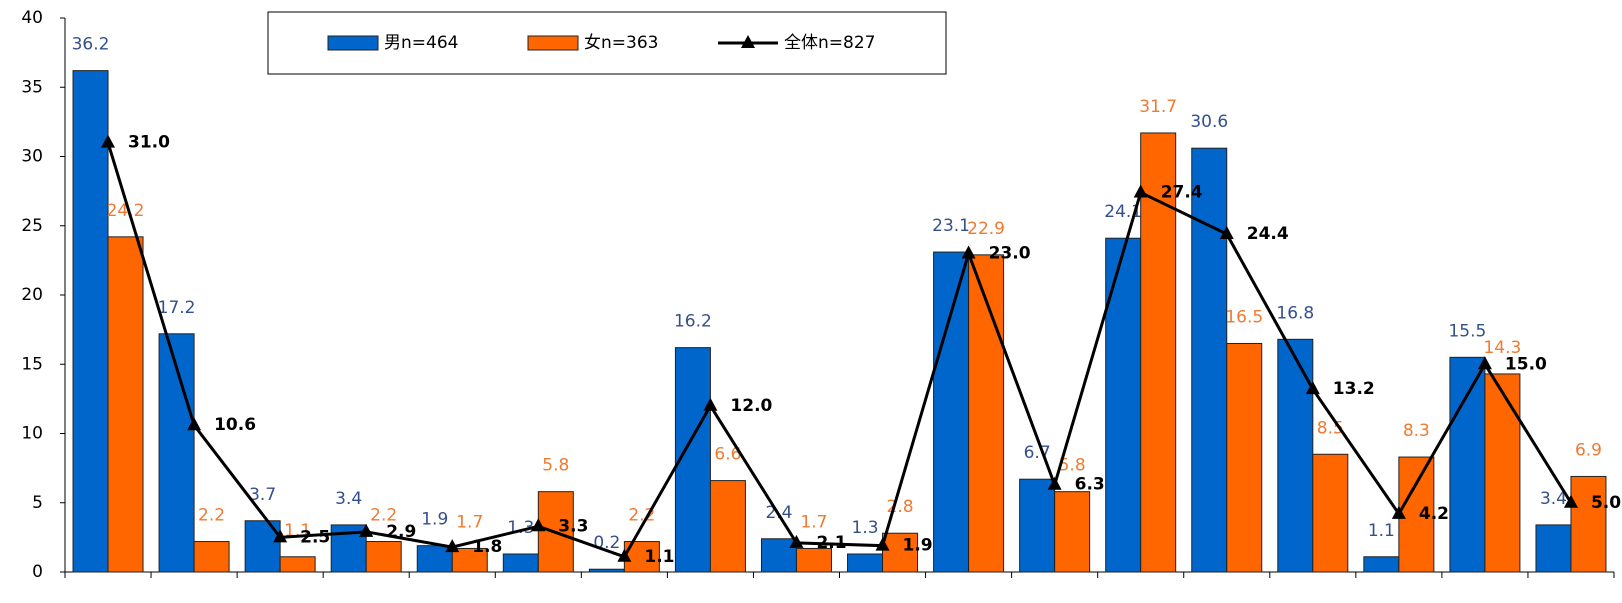  Describe the element at coordinates (831, 543) in the screenshot. I see `value-label: 2.1` at that location.